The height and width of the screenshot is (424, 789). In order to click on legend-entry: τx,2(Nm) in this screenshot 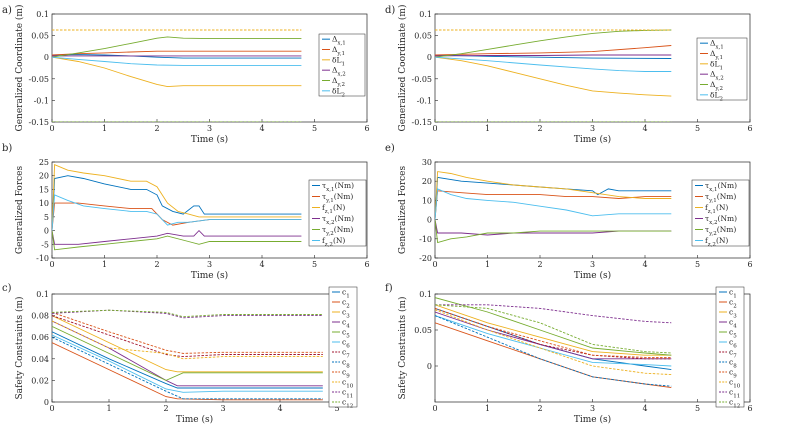, I will do `click(721, 220)`.